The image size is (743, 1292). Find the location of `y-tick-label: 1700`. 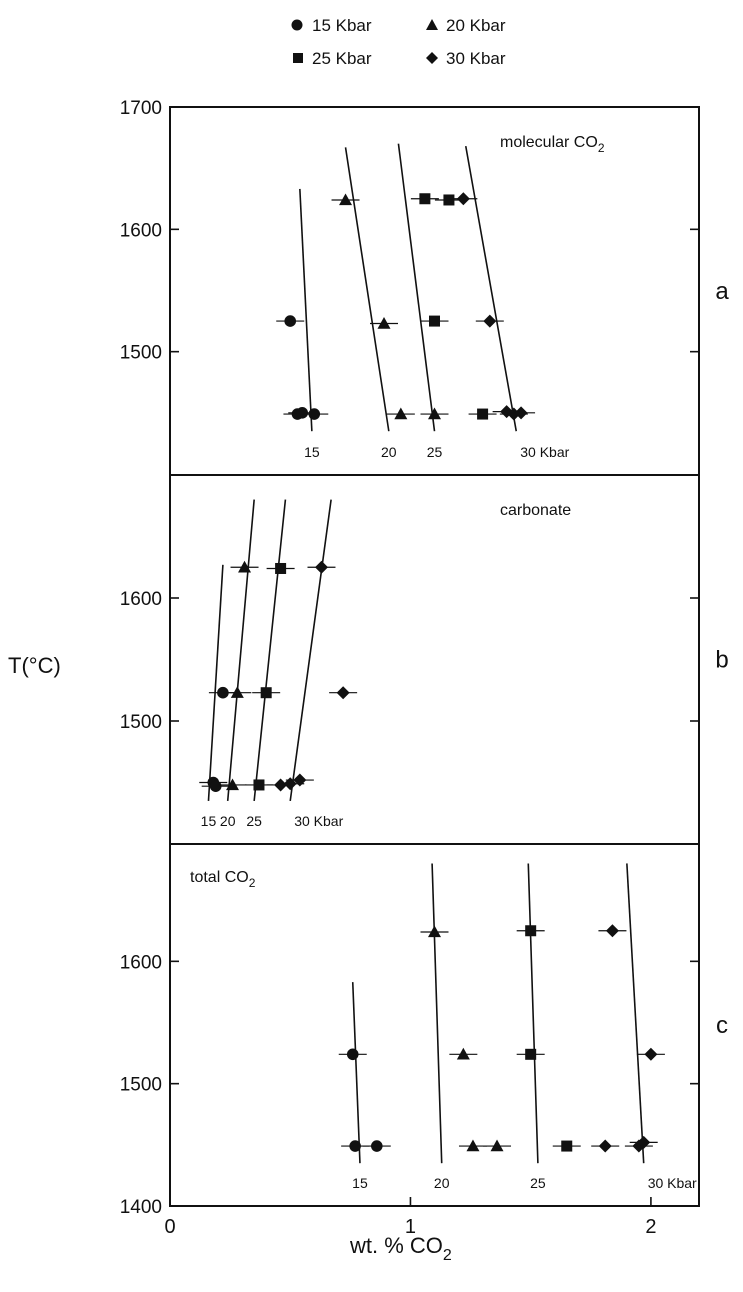

y-tick-label: 1700 is located at coordinates (141, 108).